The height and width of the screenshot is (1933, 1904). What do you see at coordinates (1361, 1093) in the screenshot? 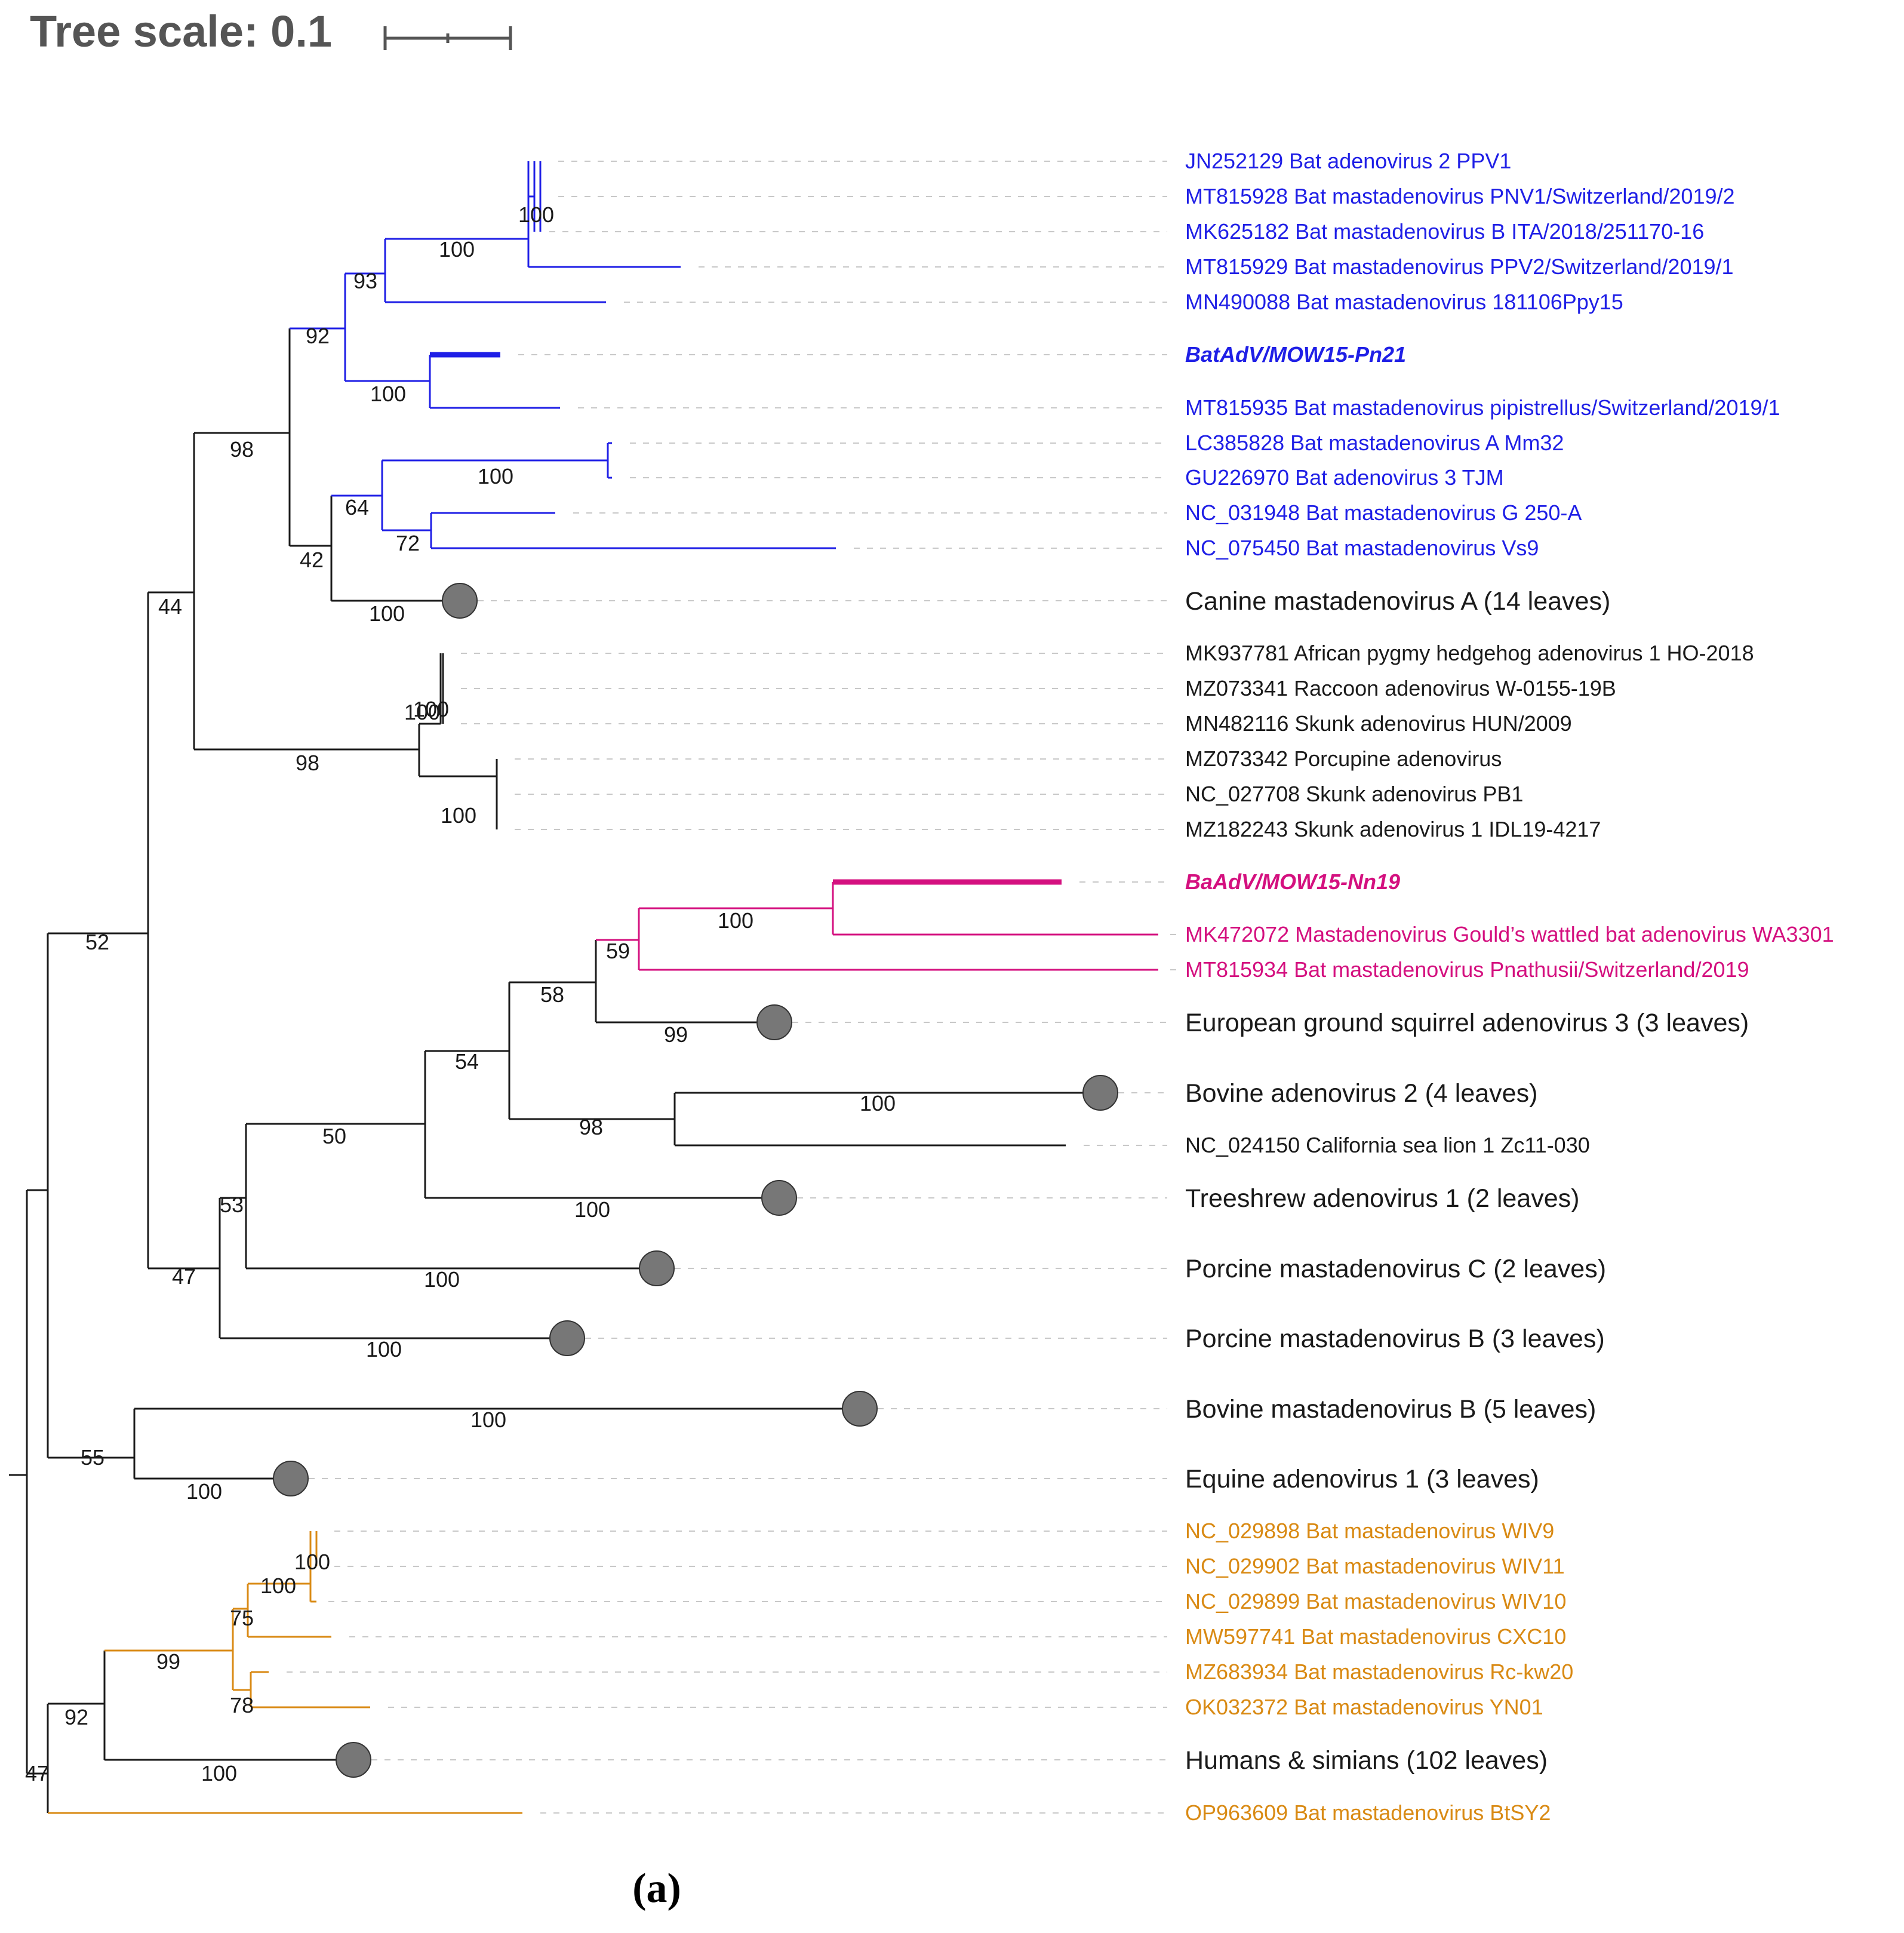
I see `collapsed-clade-label: Bovine adenovirus 2 (4 leaves)` at bounding box center [1361, 1093].